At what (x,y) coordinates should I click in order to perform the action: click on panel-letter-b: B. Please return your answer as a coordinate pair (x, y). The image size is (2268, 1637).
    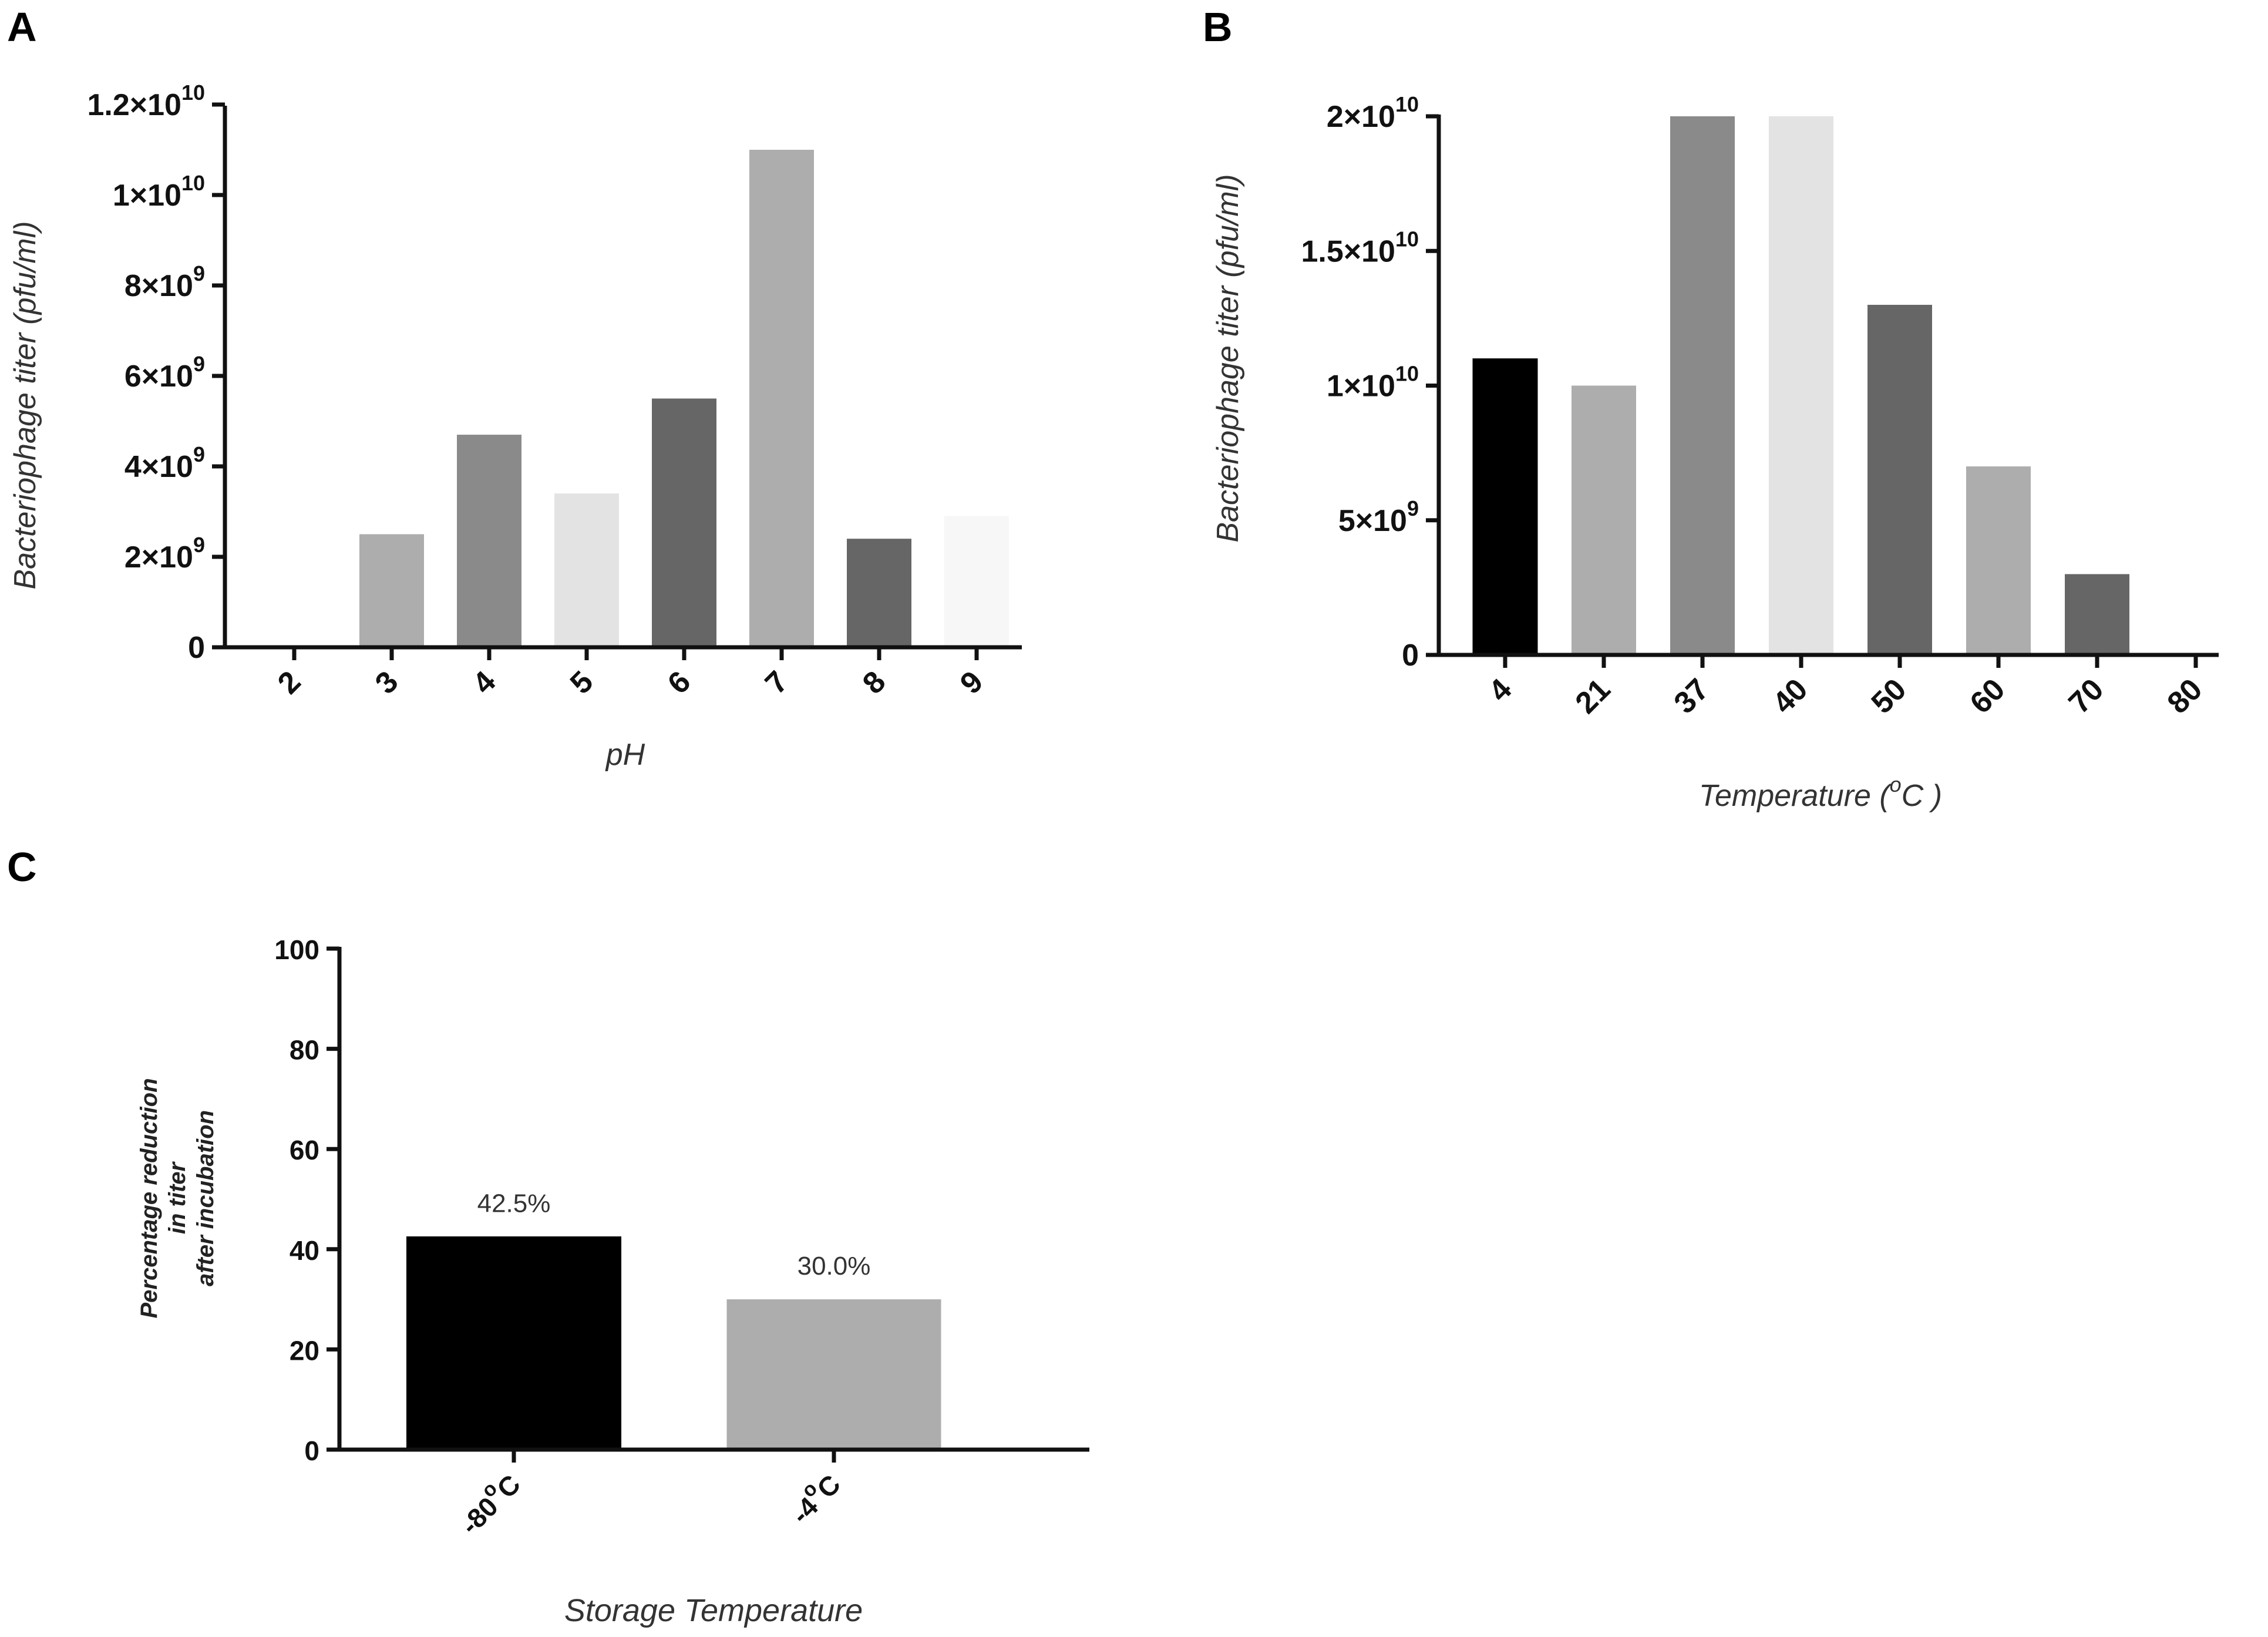
    Looking at the image, I should click on (1218, 27).